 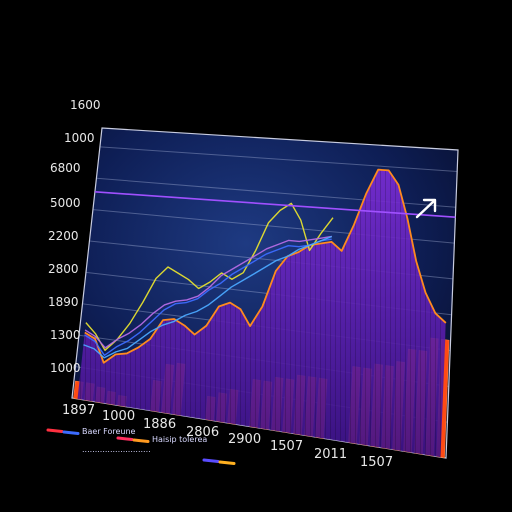 I want to click on y-tick-label: 5000, so click(x=65, y=203).